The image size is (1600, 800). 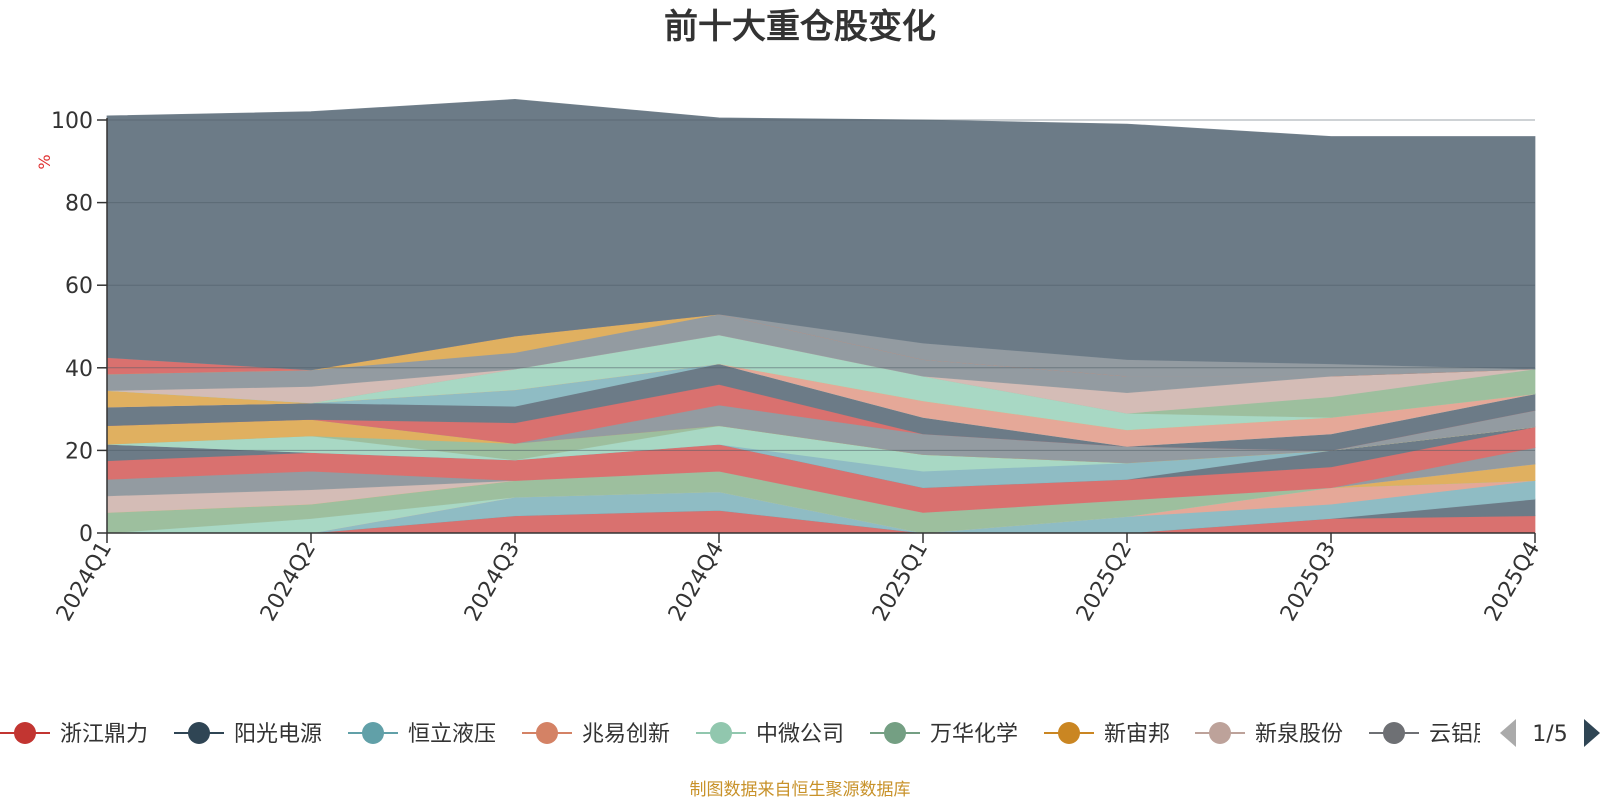 I want to click on legend-label: 兆易创新, so click(x=626, y=734).